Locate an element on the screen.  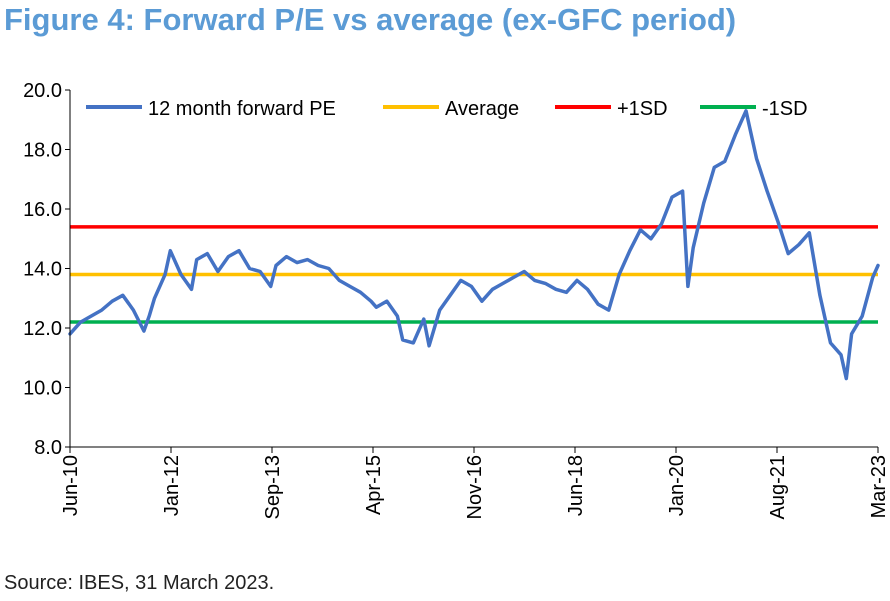
legend-label: +1SD is located at coordinates (642, 109).